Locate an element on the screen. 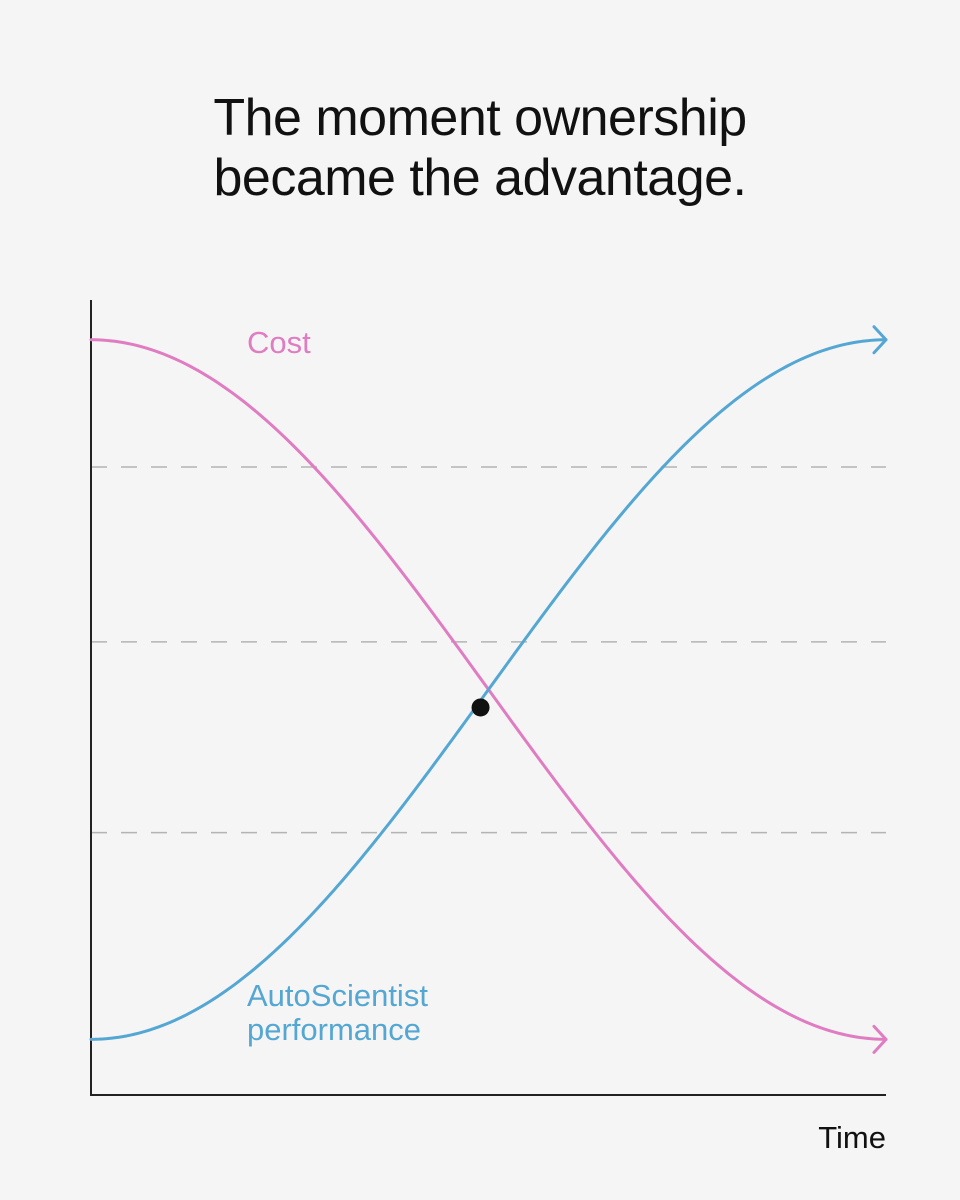  chart-title-line-2: became the advantage. is located at coordinates (480, 178).